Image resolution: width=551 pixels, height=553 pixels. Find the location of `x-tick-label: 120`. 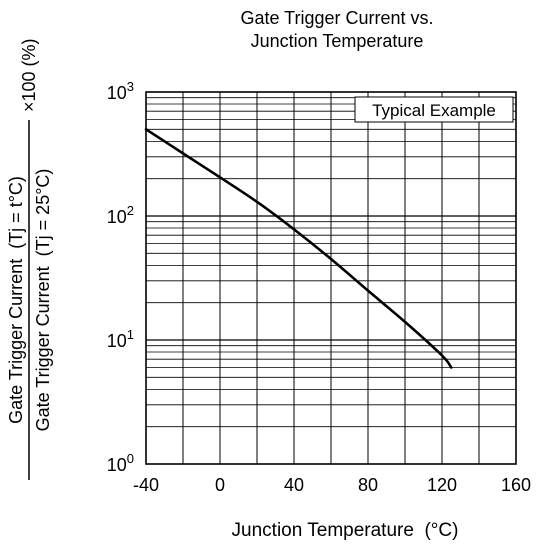

x-tick-label: 120 is located at coordinates (442, 485).